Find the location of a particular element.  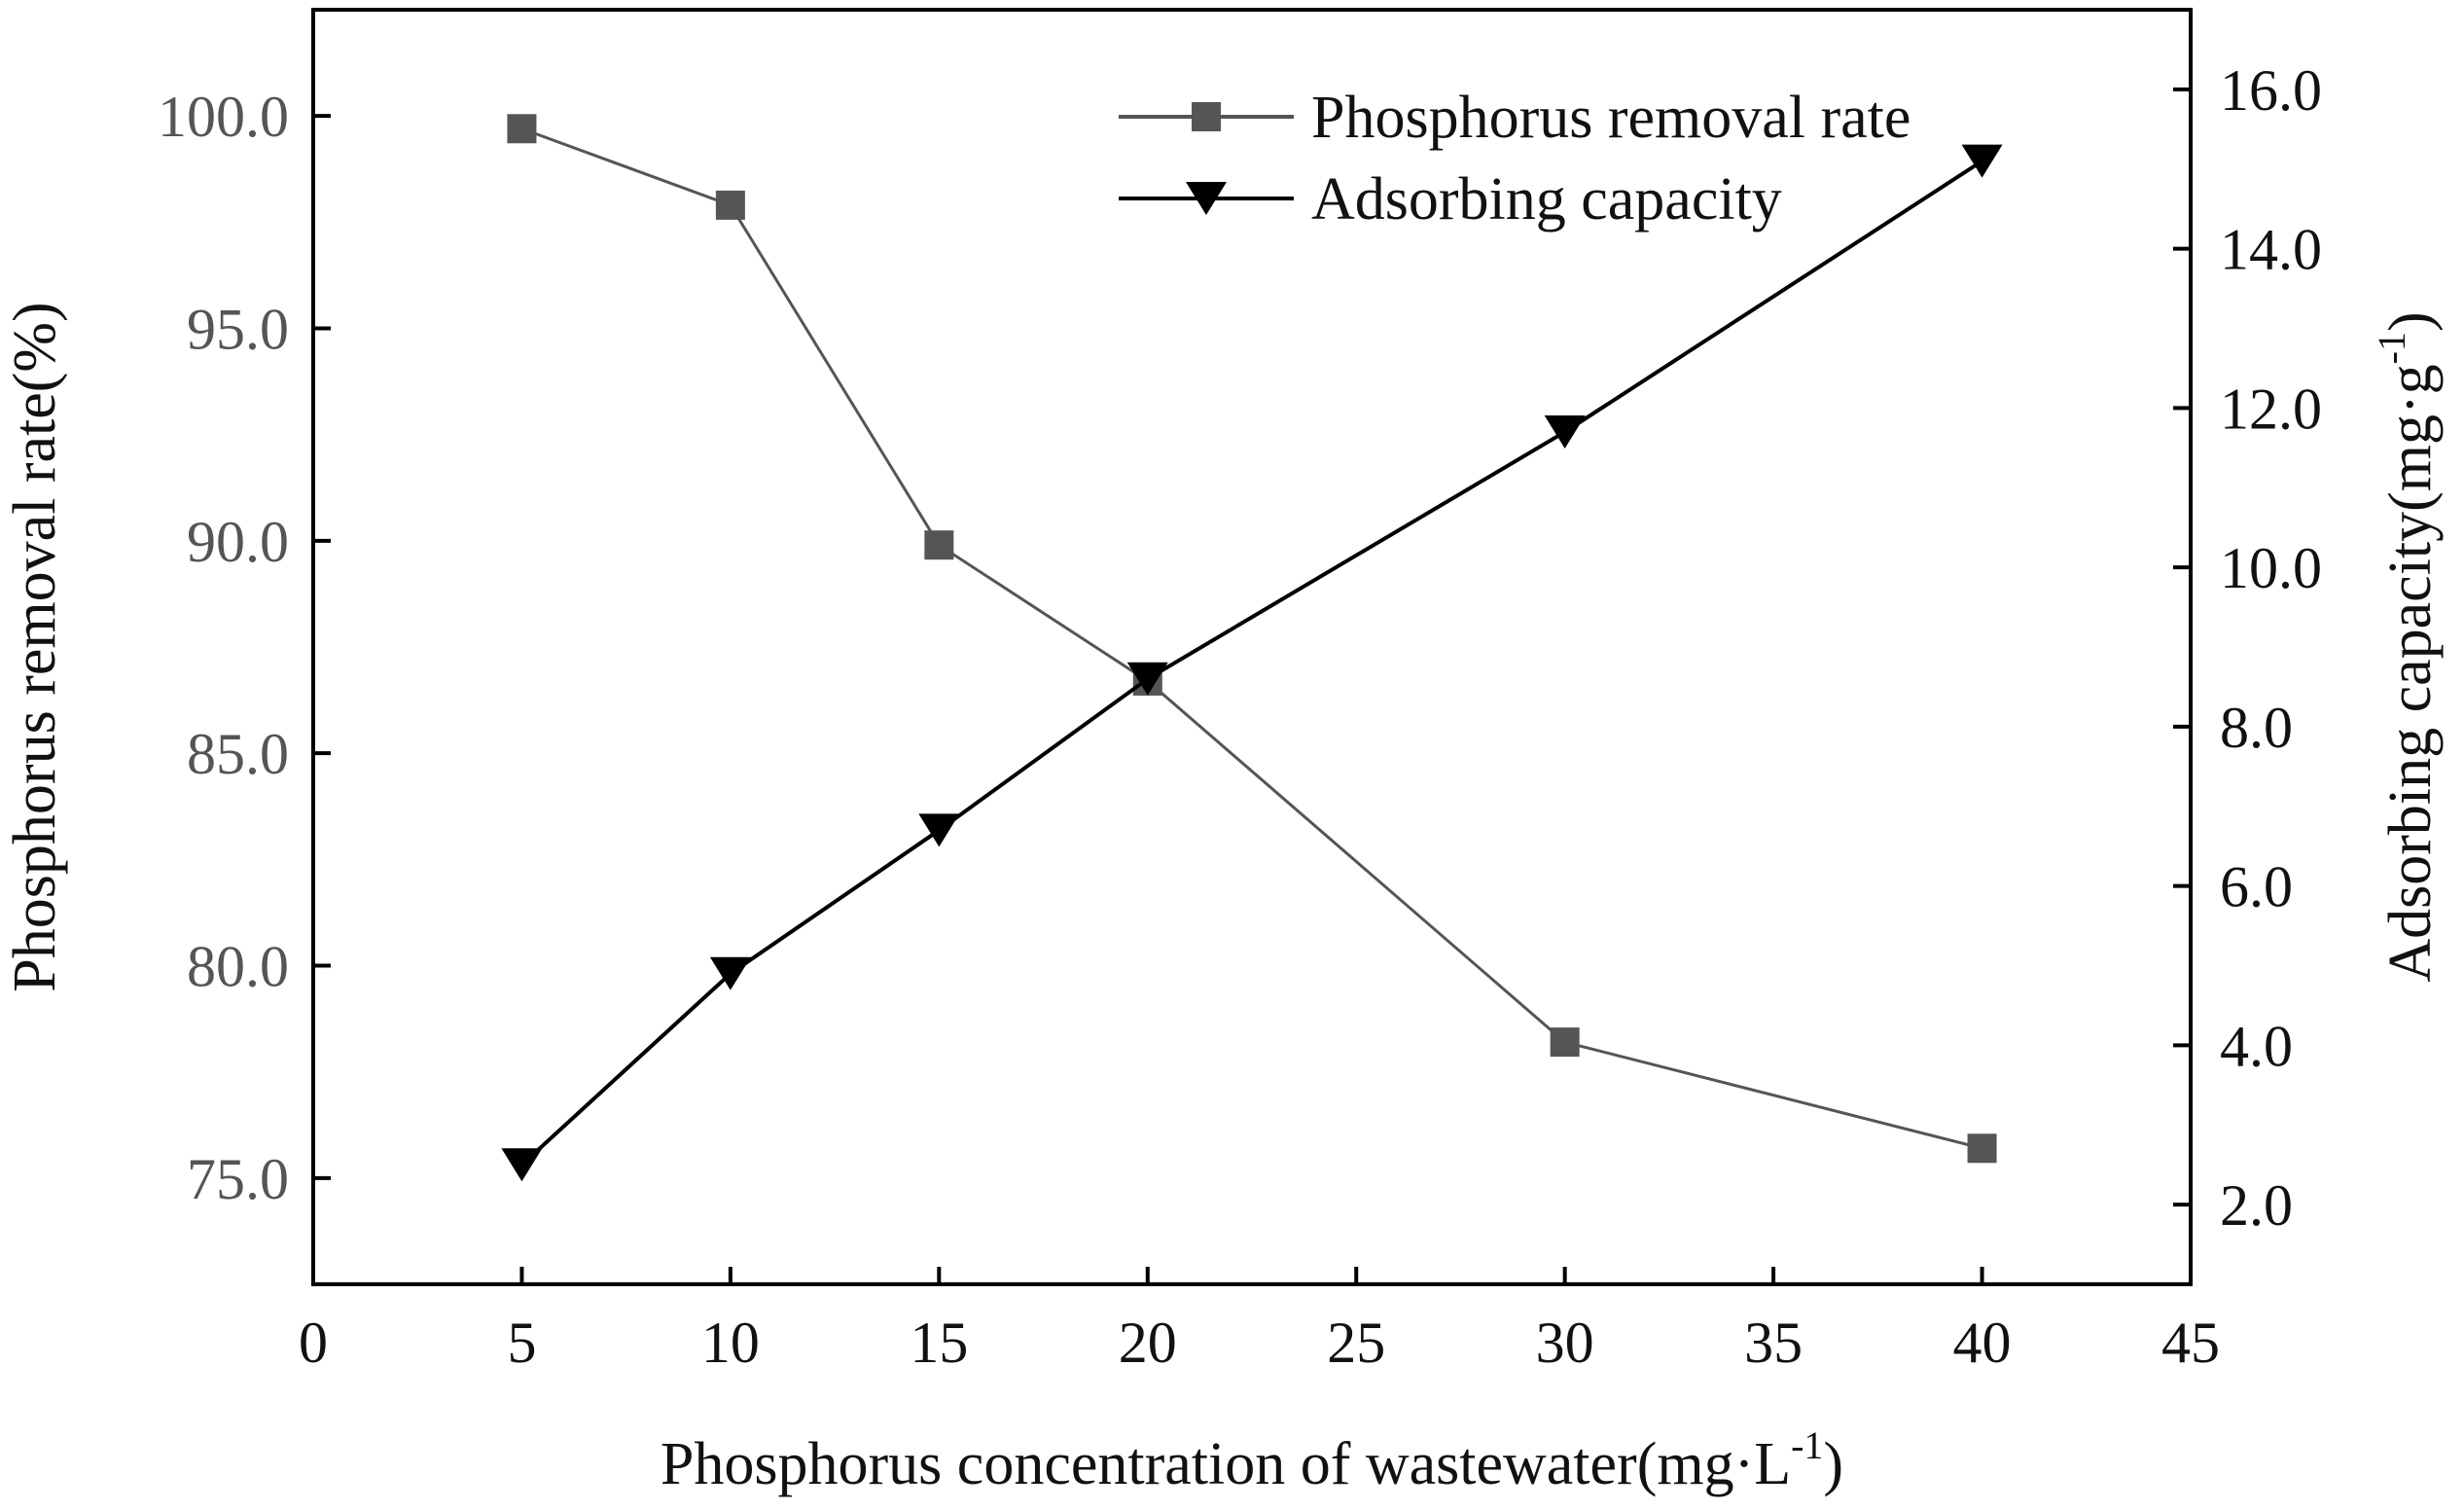

y-axis-left-title: Phosphorus removal rate(%) is located at coordinates (35, 646).